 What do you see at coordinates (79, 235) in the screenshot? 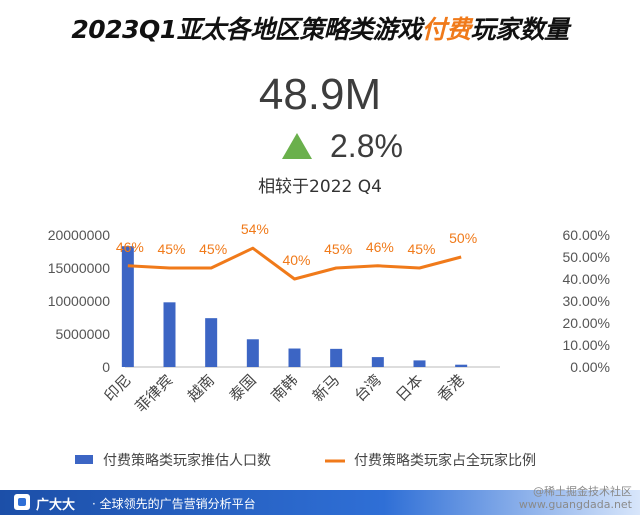
I see `y-left-tick-label: 20000000` at bounding box center [79, 235].